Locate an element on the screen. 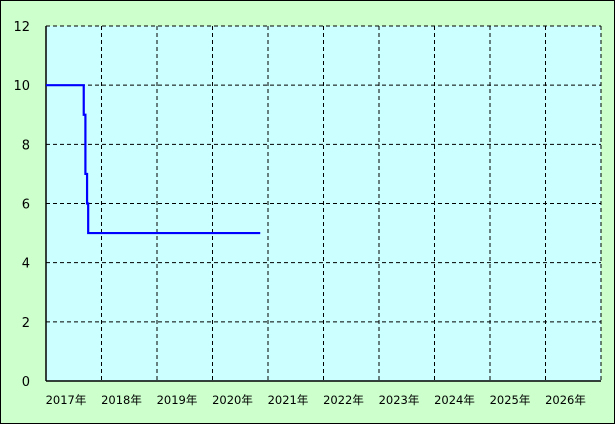 The height and width of the screenshot is (424, 615). series-line is located at coordinates (153, 159).